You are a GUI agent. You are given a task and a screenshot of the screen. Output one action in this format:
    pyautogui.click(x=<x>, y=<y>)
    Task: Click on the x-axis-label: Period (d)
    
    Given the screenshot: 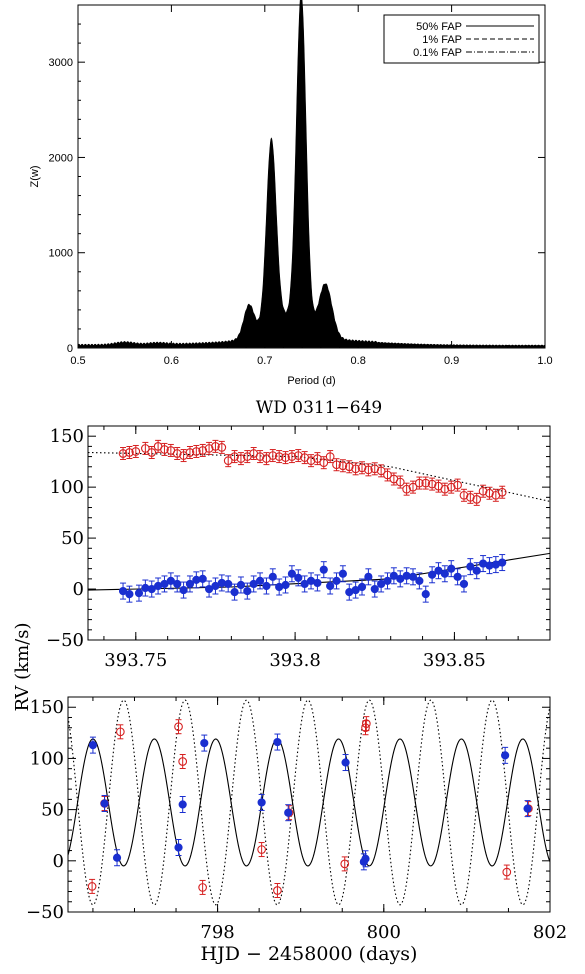 What is the action you would take?
    pyautogui.click(x=311, y=381)
    